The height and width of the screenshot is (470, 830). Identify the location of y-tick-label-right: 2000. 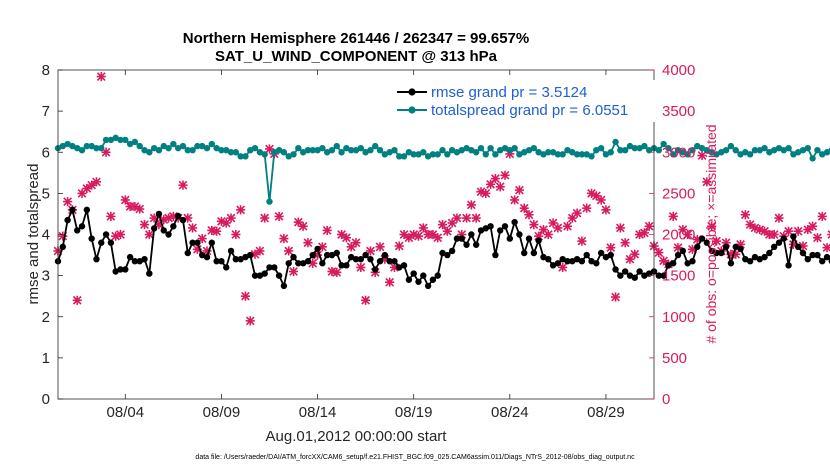
(678, 235).